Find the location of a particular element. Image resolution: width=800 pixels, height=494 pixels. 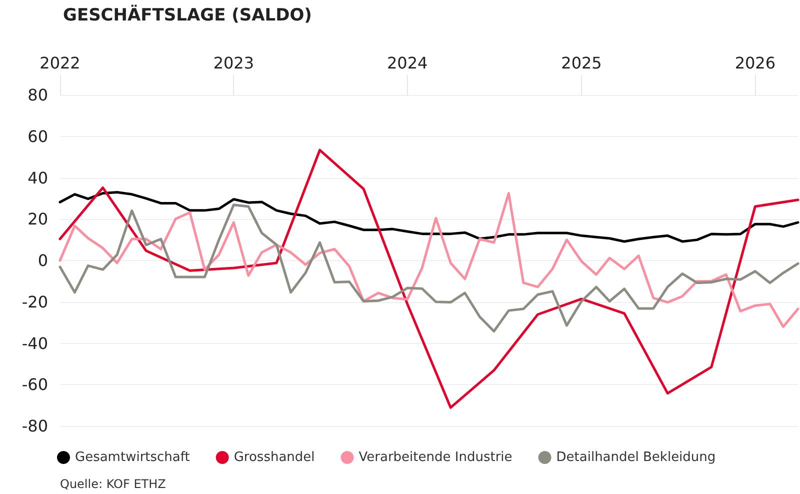

y-tick-label: -20 is located at coordinates (35, 302).